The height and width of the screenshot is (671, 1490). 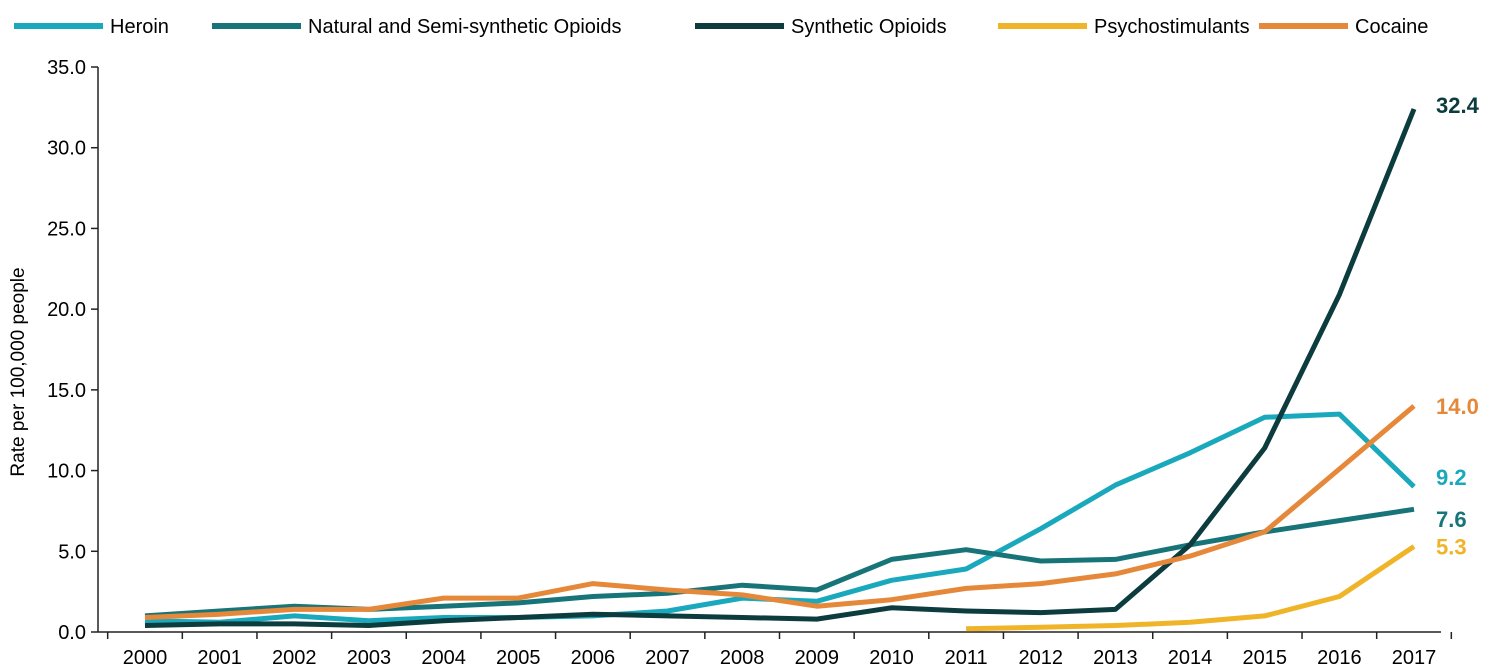 I want to click on end-label-psychostimulants: 5.3, so click(x=1451, y=546).